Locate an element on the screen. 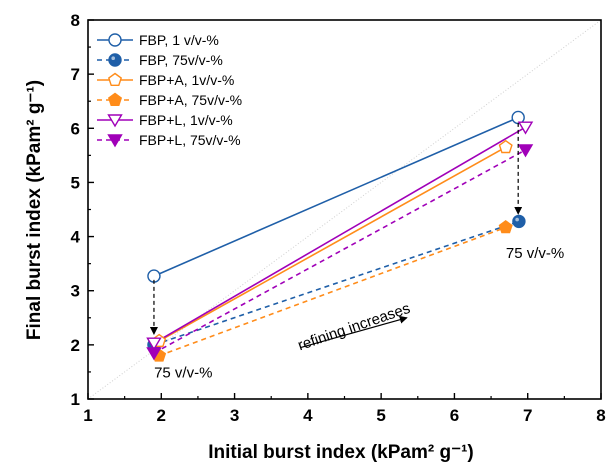  data-point-highlight is located at coordinates (517, 219).